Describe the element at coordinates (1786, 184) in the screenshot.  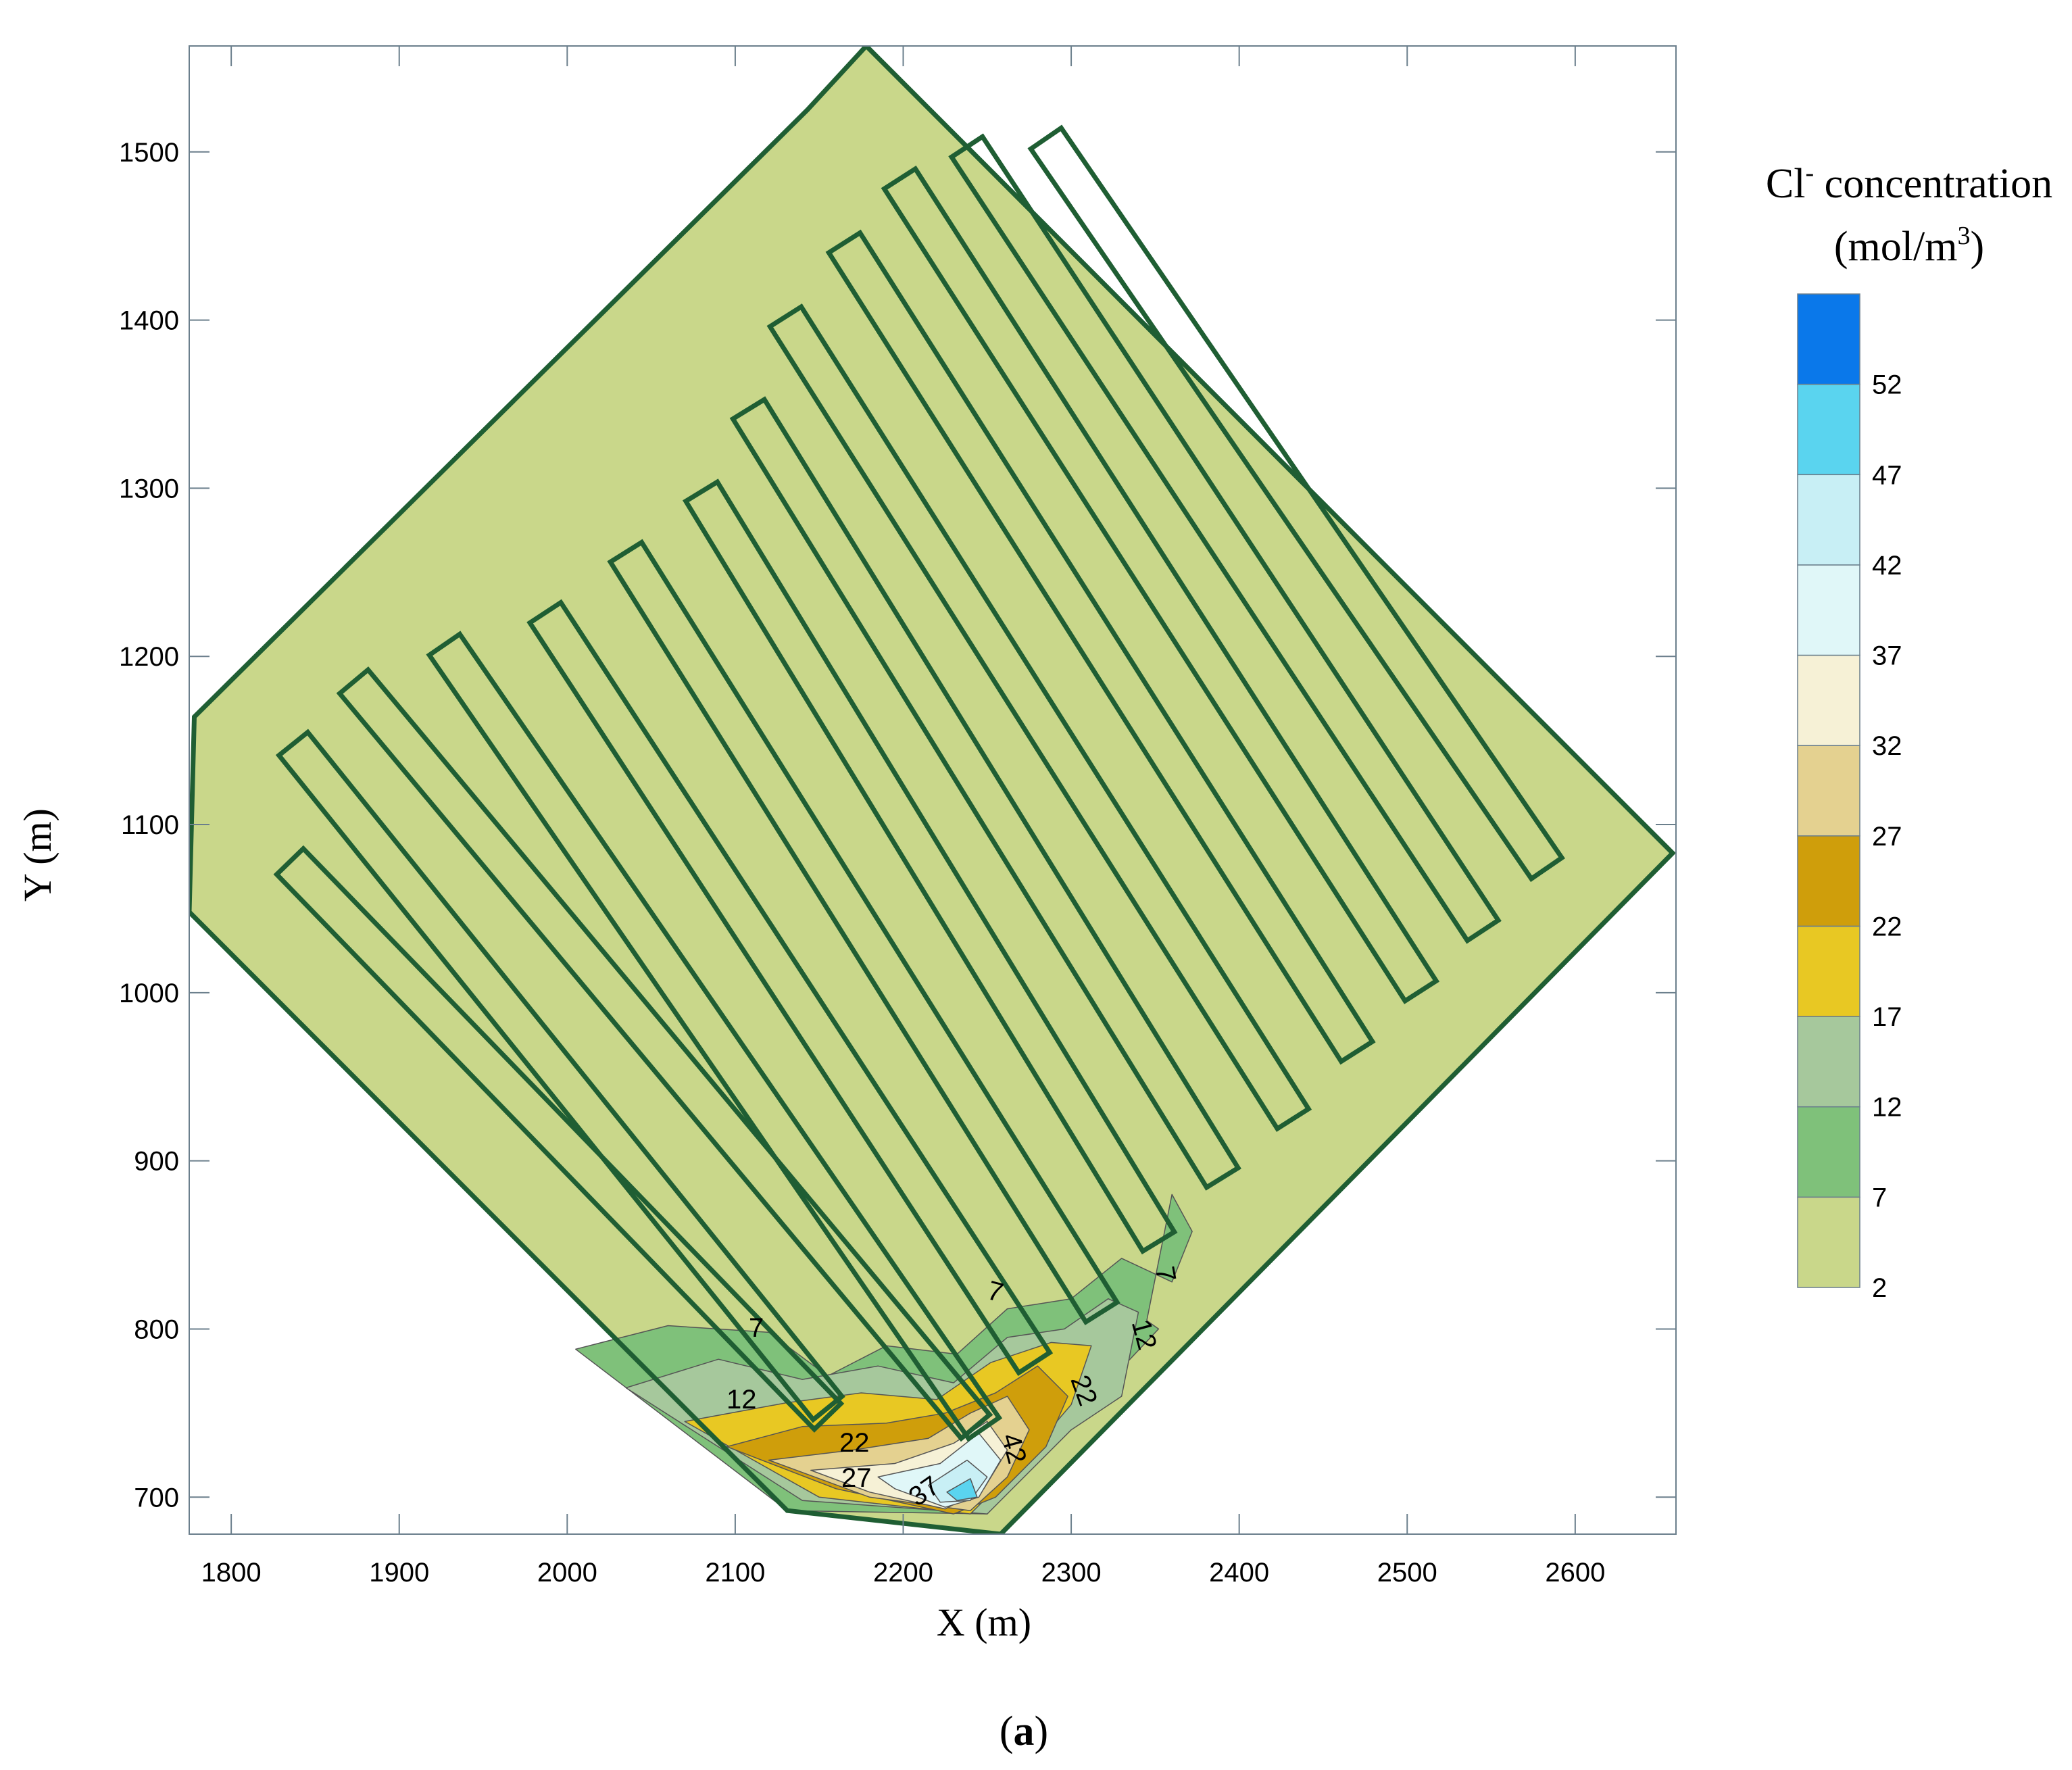
I see `colorbar-title-ion: Cl` at that location.